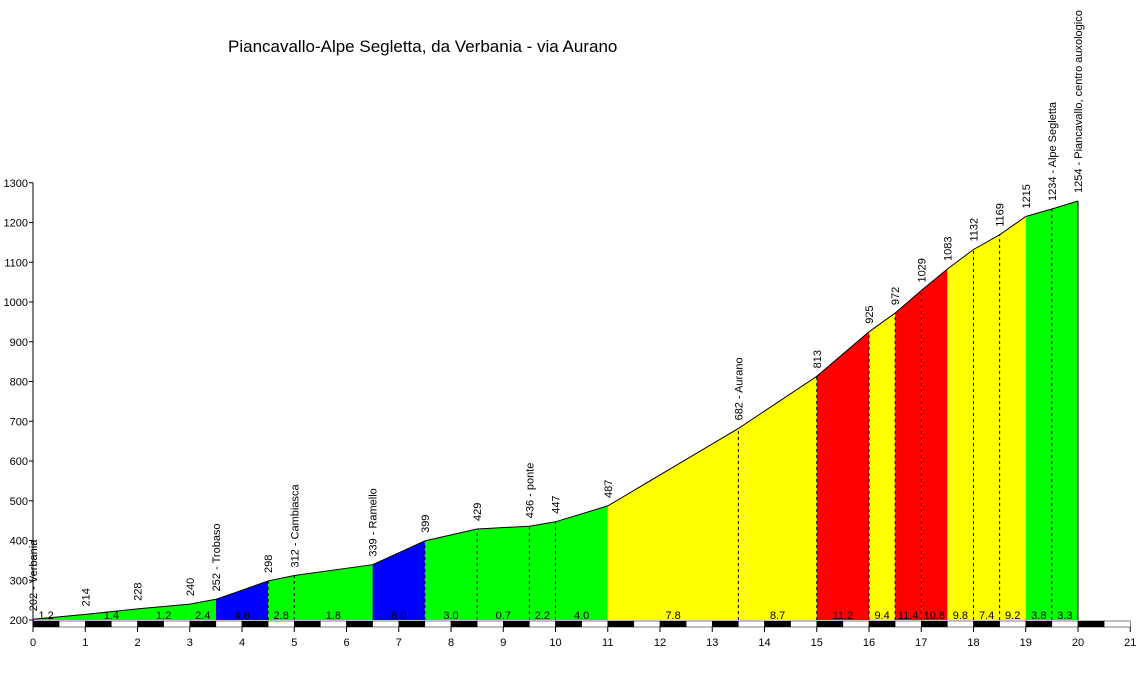 The height and width of the screenshot is (673, 1137). What do you see at coordinates (672, 616) in the screenshot?
I see `gradient-label: 7.8` at bounding box center [672, 616].